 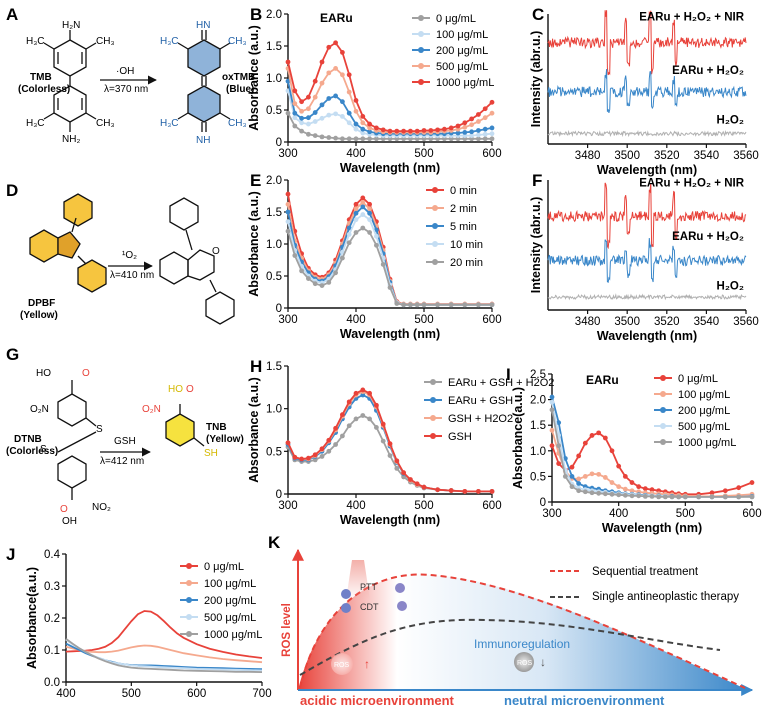 I want to click on panel-letter-c: C, so click(x=538, y=14).